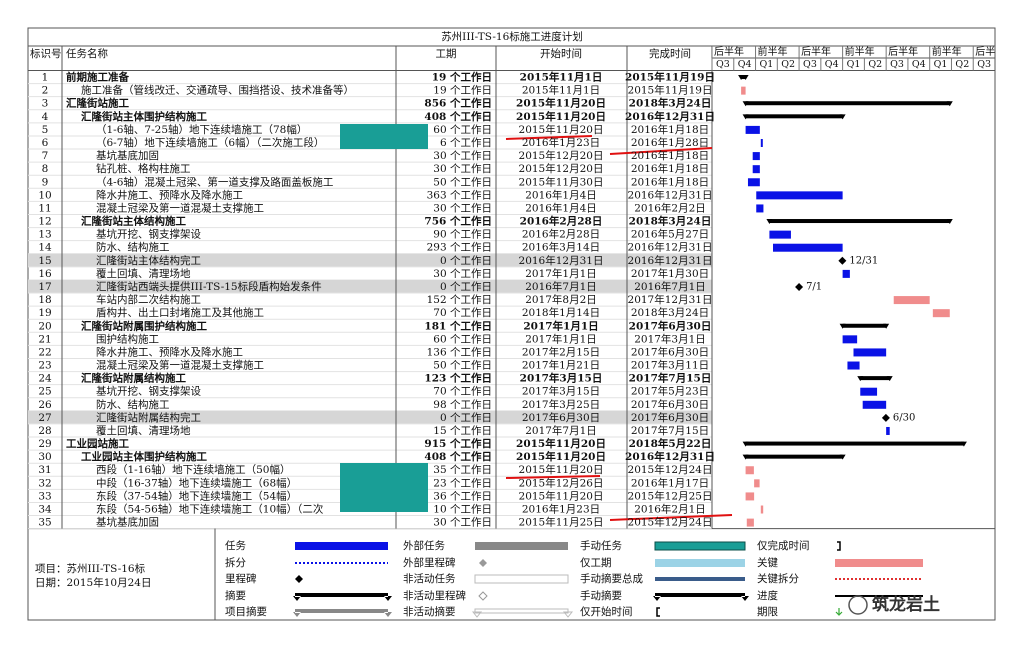 This screenshot has width=1025, height=651. Describe the element at coordinates (462, 405) in the screenshot. I see `task-duration: 98 个工作日` at that location.